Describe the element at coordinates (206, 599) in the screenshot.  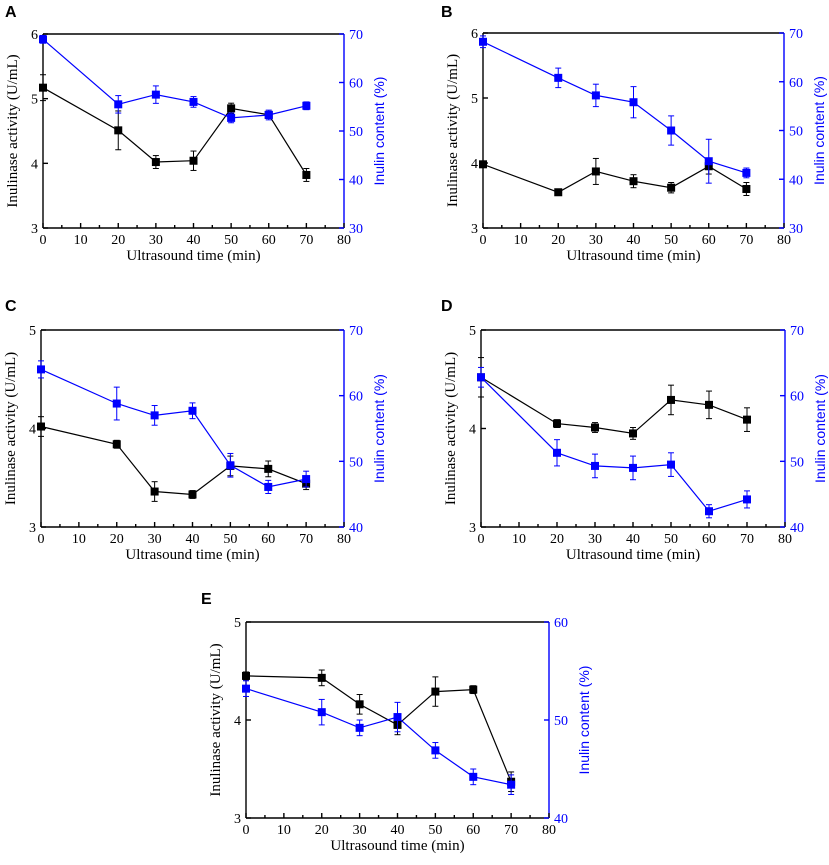
I see `panel-letter: E` at that location.